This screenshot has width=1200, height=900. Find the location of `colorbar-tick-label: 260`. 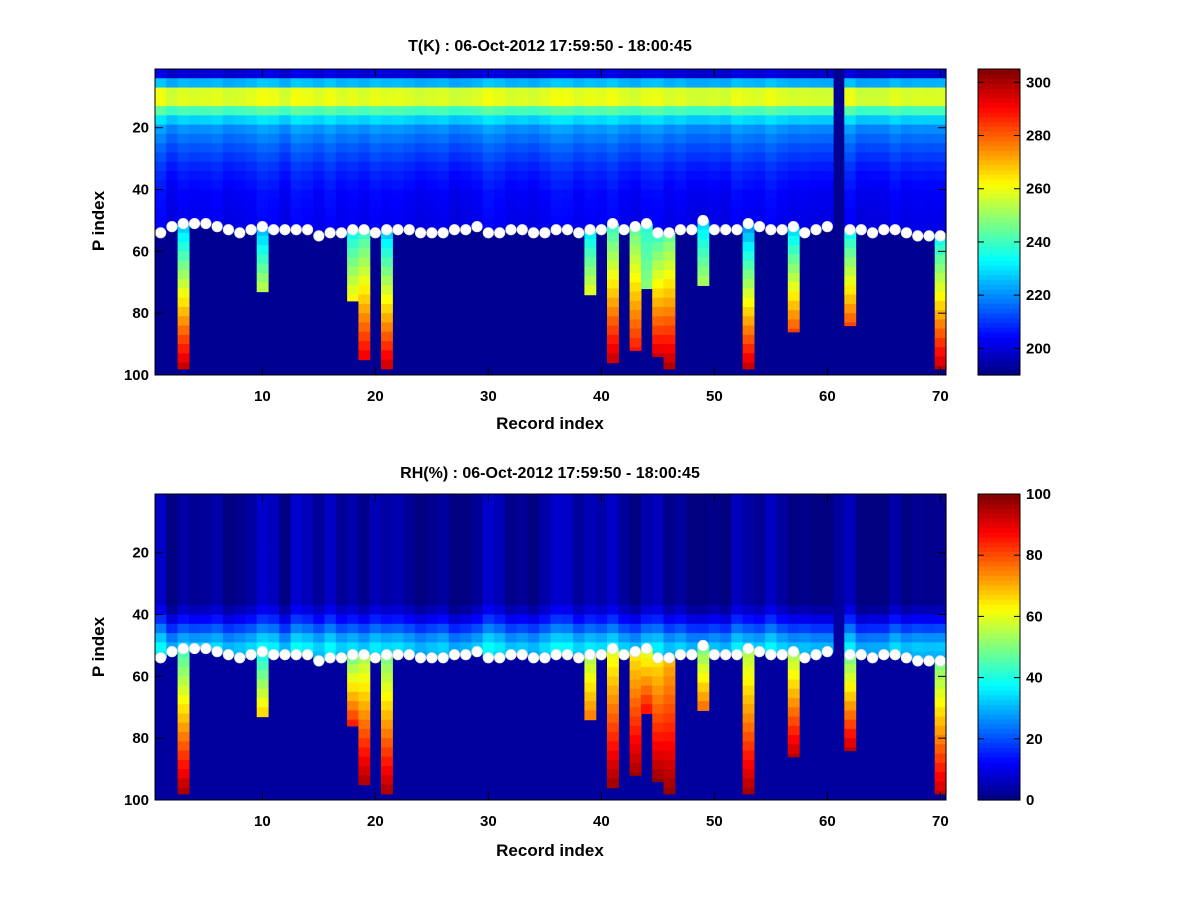

colorbar-tick-label: 260 is located at coordinates (1038, 189).